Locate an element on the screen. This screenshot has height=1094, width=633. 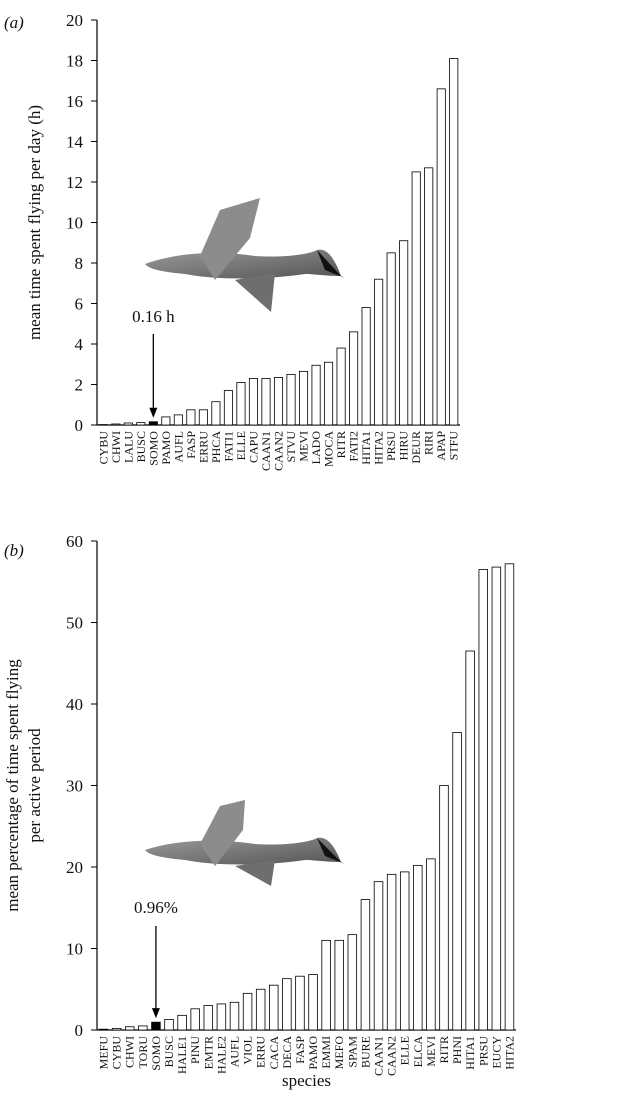
x-tick-label: TORU is located at coordinates (143, 1052).